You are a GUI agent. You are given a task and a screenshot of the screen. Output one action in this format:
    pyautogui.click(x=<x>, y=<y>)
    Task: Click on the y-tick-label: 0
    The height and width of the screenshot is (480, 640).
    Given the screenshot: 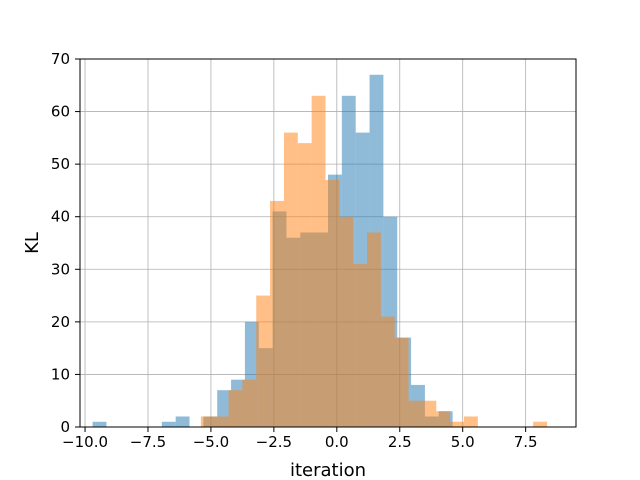 What is the action you would take?
    pyautogui.click(x=65, y=427)
    